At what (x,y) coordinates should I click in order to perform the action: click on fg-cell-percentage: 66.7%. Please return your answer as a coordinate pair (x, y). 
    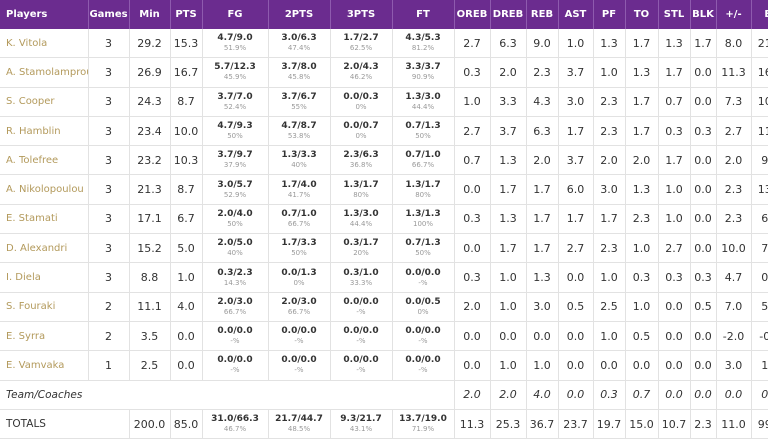
    Looking at the image, I should click on (235, 311).